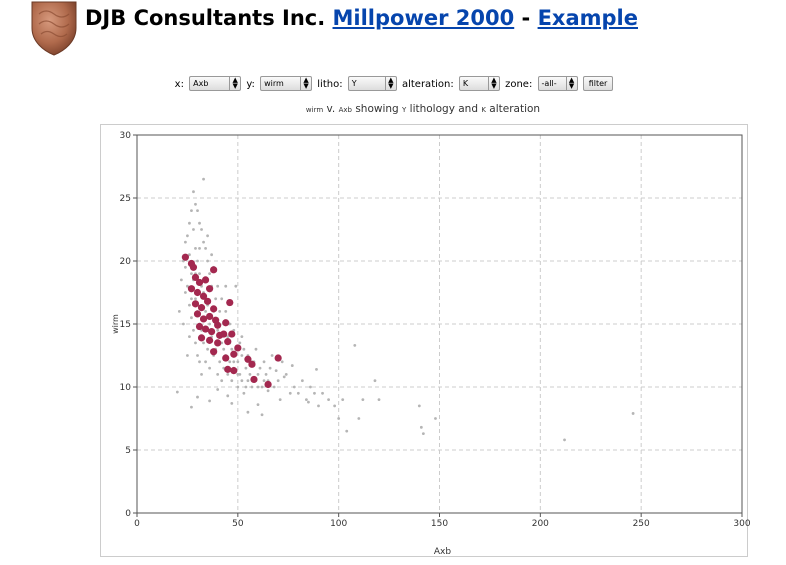  I want to click on x-select: Axb ▲ ▼, so click(215, 83).